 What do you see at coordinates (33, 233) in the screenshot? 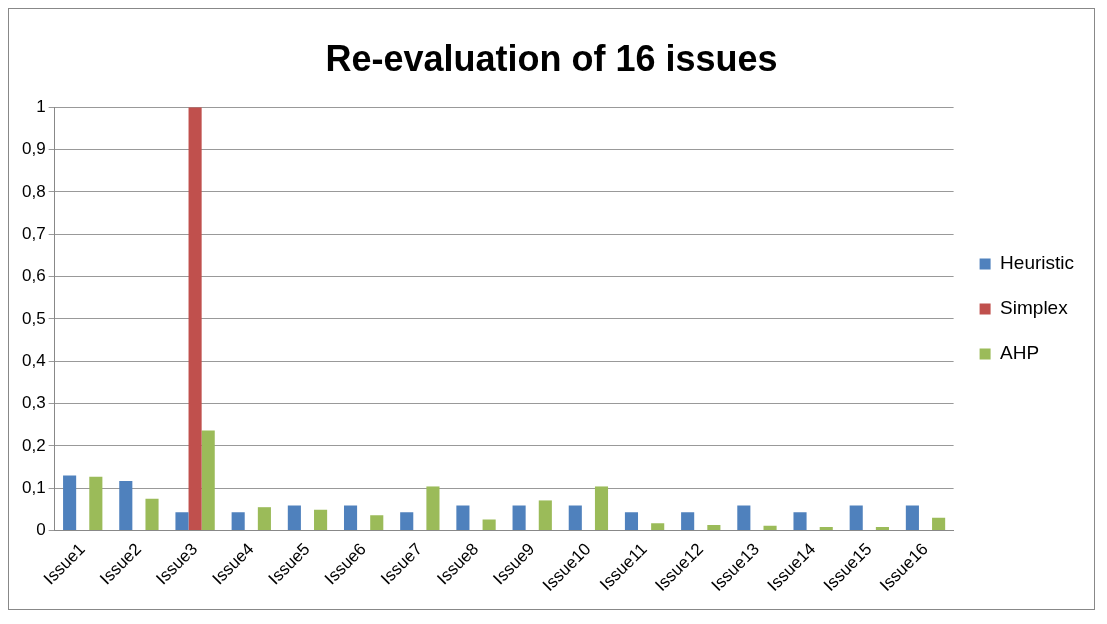
I see `y-tick-label: 0,7` at bounding box center [33, 233].